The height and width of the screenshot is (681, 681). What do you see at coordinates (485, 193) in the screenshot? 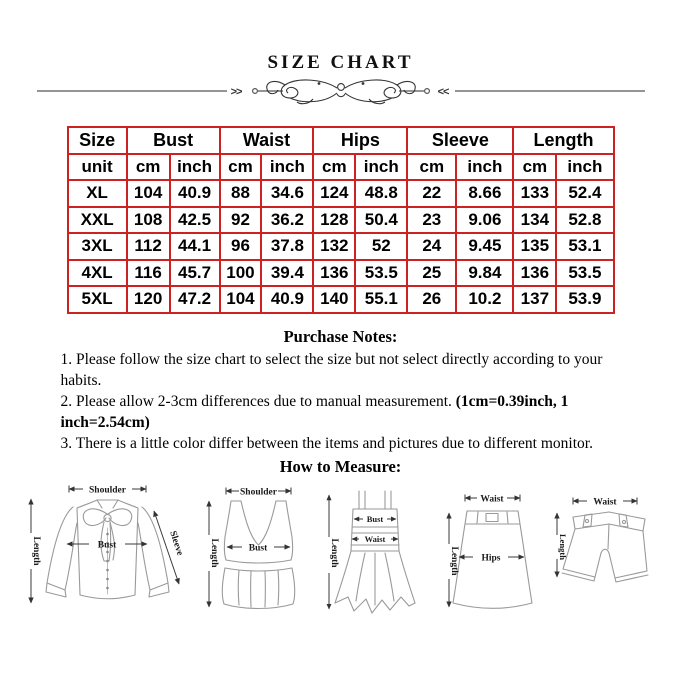
I see `value-cell: 8.66` at bounding box center [485, 193].